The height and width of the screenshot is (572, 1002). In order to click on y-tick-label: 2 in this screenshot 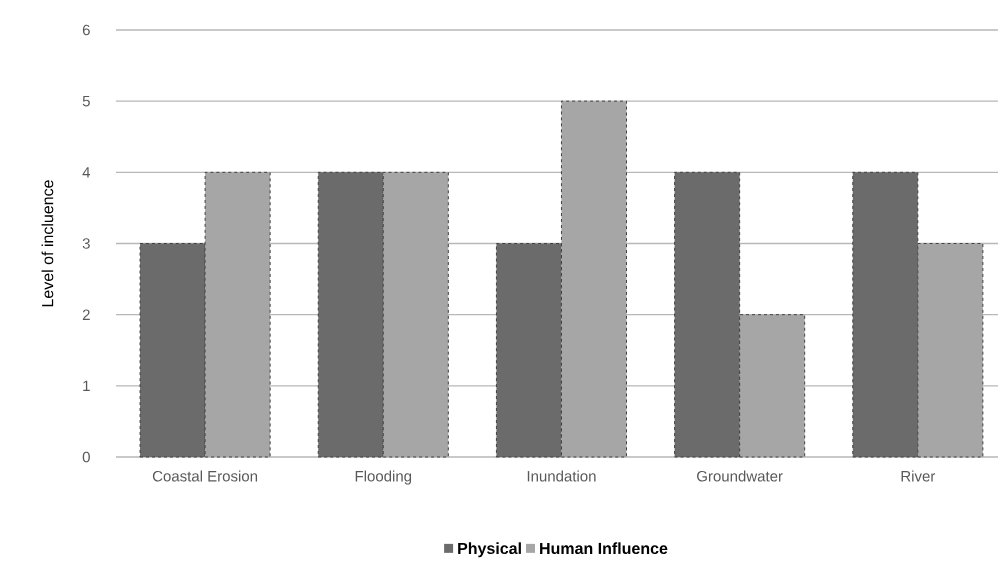, I will do `click(86, 314)`.